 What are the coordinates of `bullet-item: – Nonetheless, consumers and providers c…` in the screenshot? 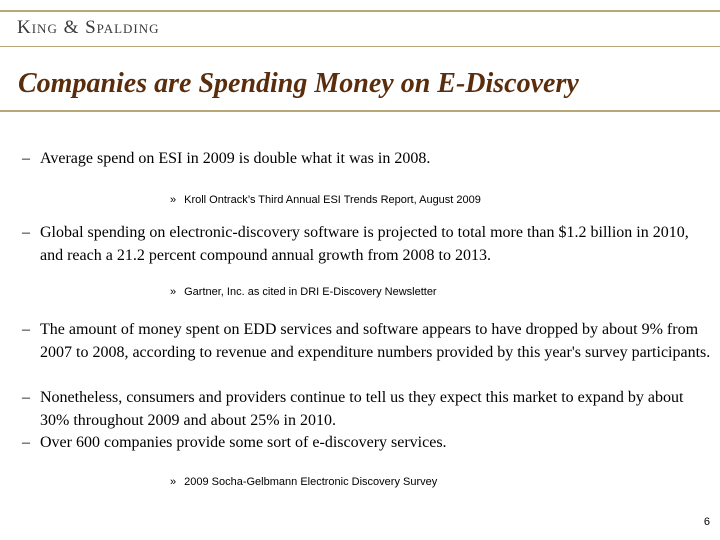 It's located at (367, 409).